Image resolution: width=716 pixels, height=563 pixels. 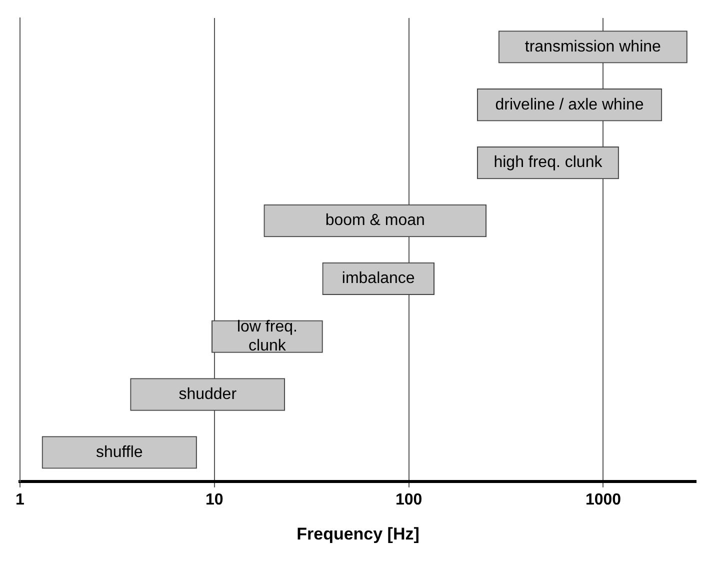 I want to click on y-tick-label: shuffle, so click(x=119, y=452).